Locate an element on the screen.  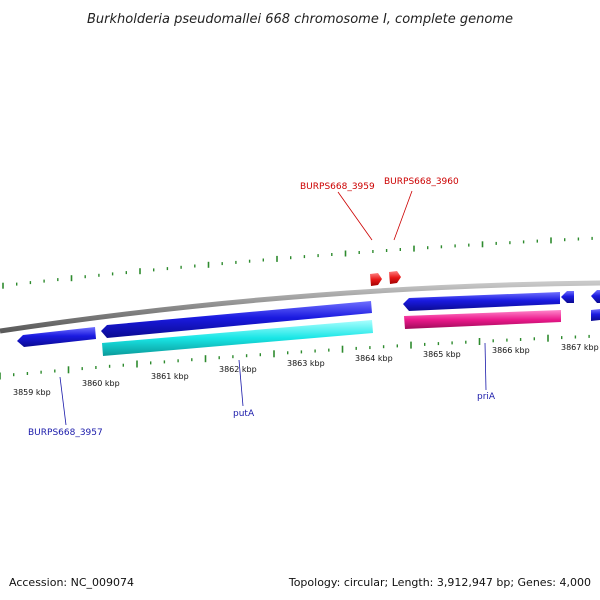
scale-label: 3859 kbp is located at coordinates (32, 392).